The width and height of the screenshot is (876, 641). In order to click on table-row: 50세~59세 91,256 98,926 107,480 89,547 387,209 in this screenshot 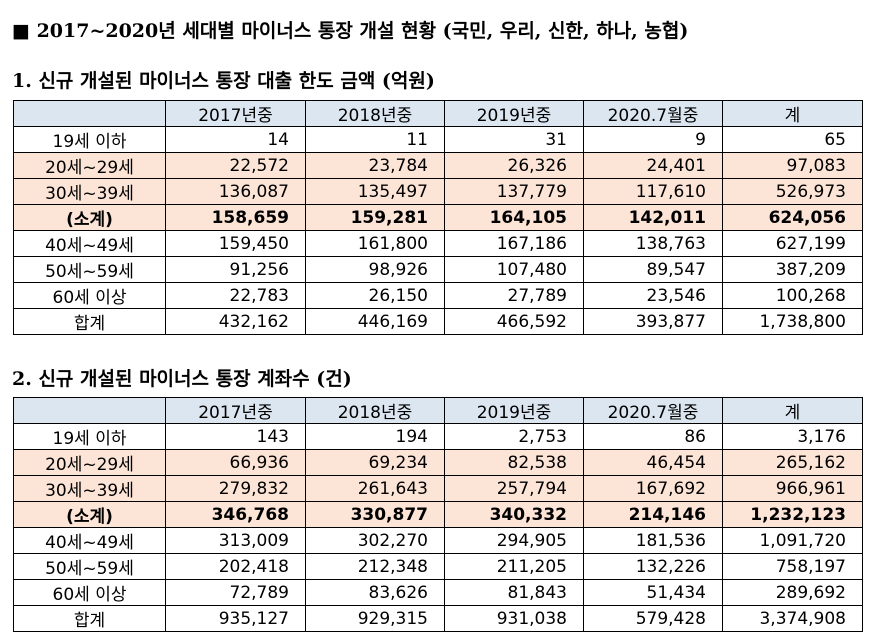, I will do `click(438, 269)`.